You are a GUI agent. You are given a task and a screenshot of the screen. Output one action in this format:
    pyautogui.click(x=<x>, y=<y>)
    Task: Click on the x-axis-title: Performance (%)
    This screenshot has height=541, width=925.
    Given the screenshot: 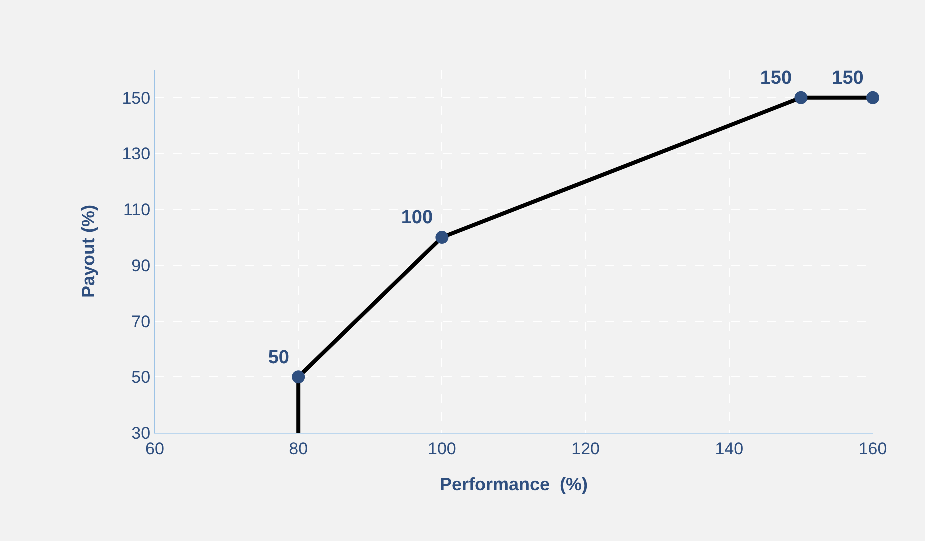 What is the action you would take?
    pyautogui.click(x=514, y=484)
    